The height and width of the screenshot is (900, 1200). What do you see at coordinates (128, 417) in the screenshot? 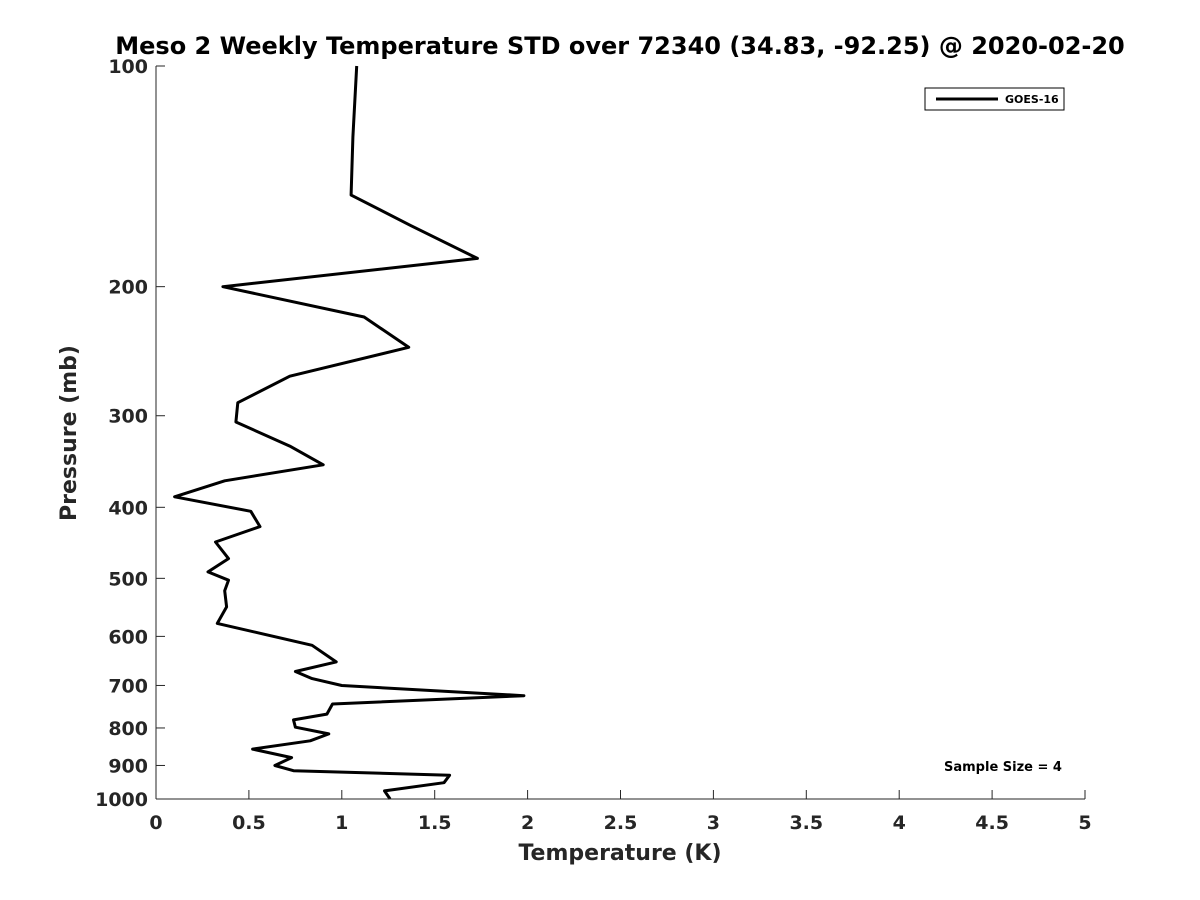
I see `y-tick-label: 300` at bounding box center [128, 417].